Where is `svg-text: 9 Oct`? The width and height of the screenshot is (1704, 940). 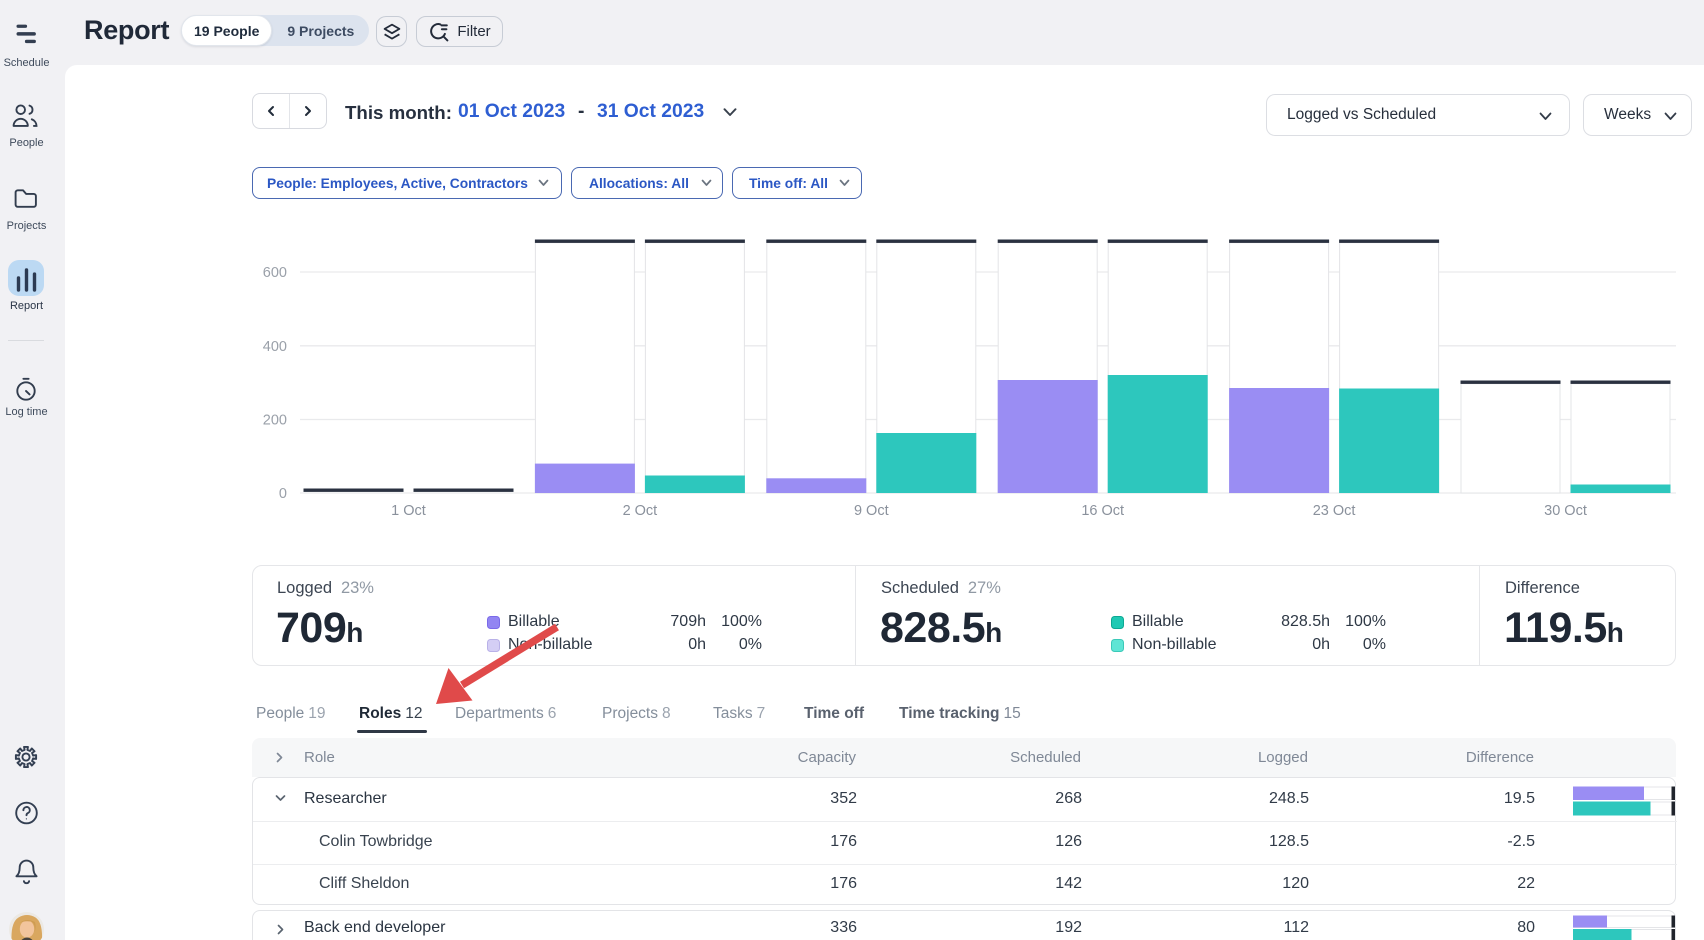
svg-text: 9 Oct is located at coordinates (871, 511).